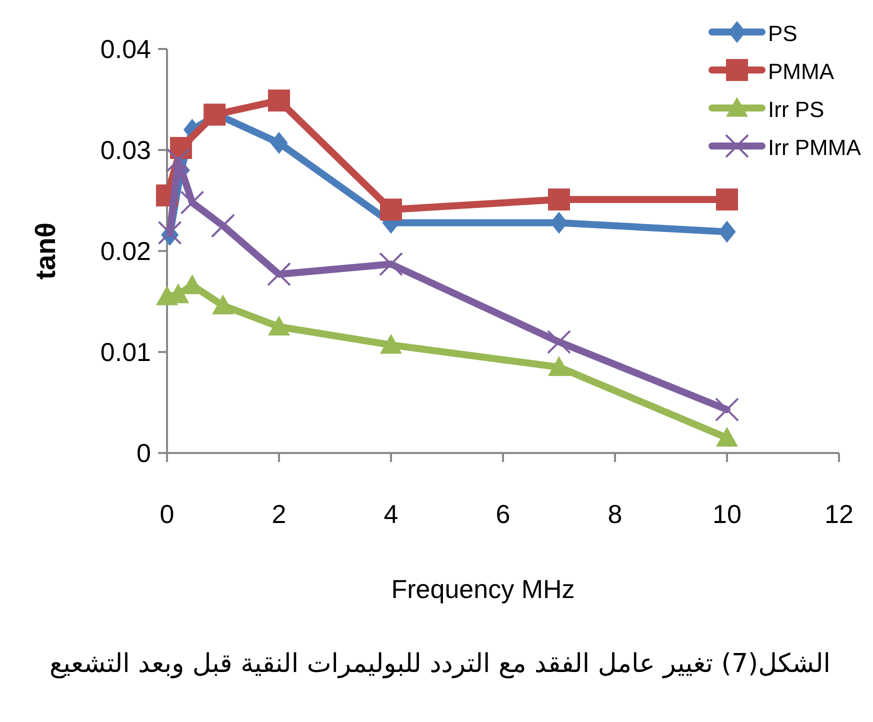 This screenshot has height=722, width=873. I want to click on x-tick-label: 6, so click(503, 514).